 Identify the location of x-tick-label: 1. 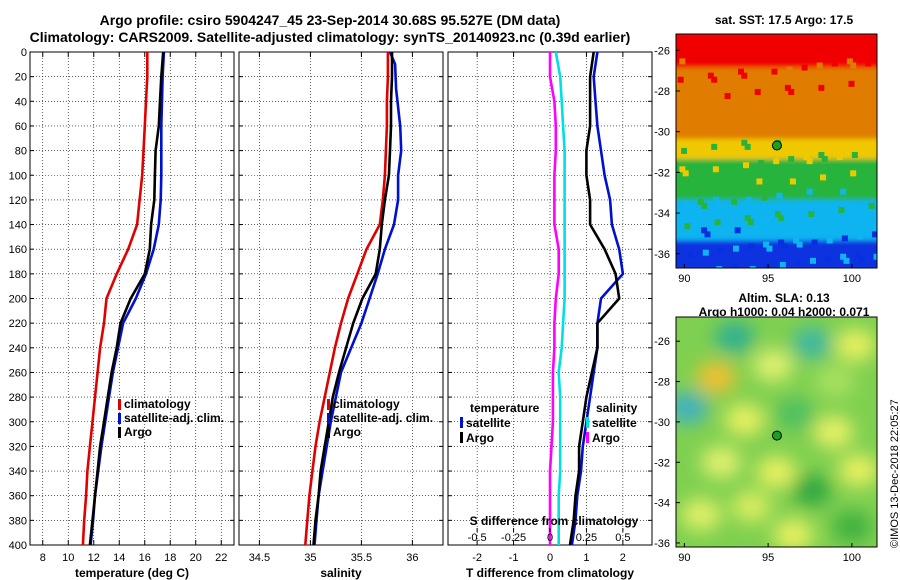
(586, 558).